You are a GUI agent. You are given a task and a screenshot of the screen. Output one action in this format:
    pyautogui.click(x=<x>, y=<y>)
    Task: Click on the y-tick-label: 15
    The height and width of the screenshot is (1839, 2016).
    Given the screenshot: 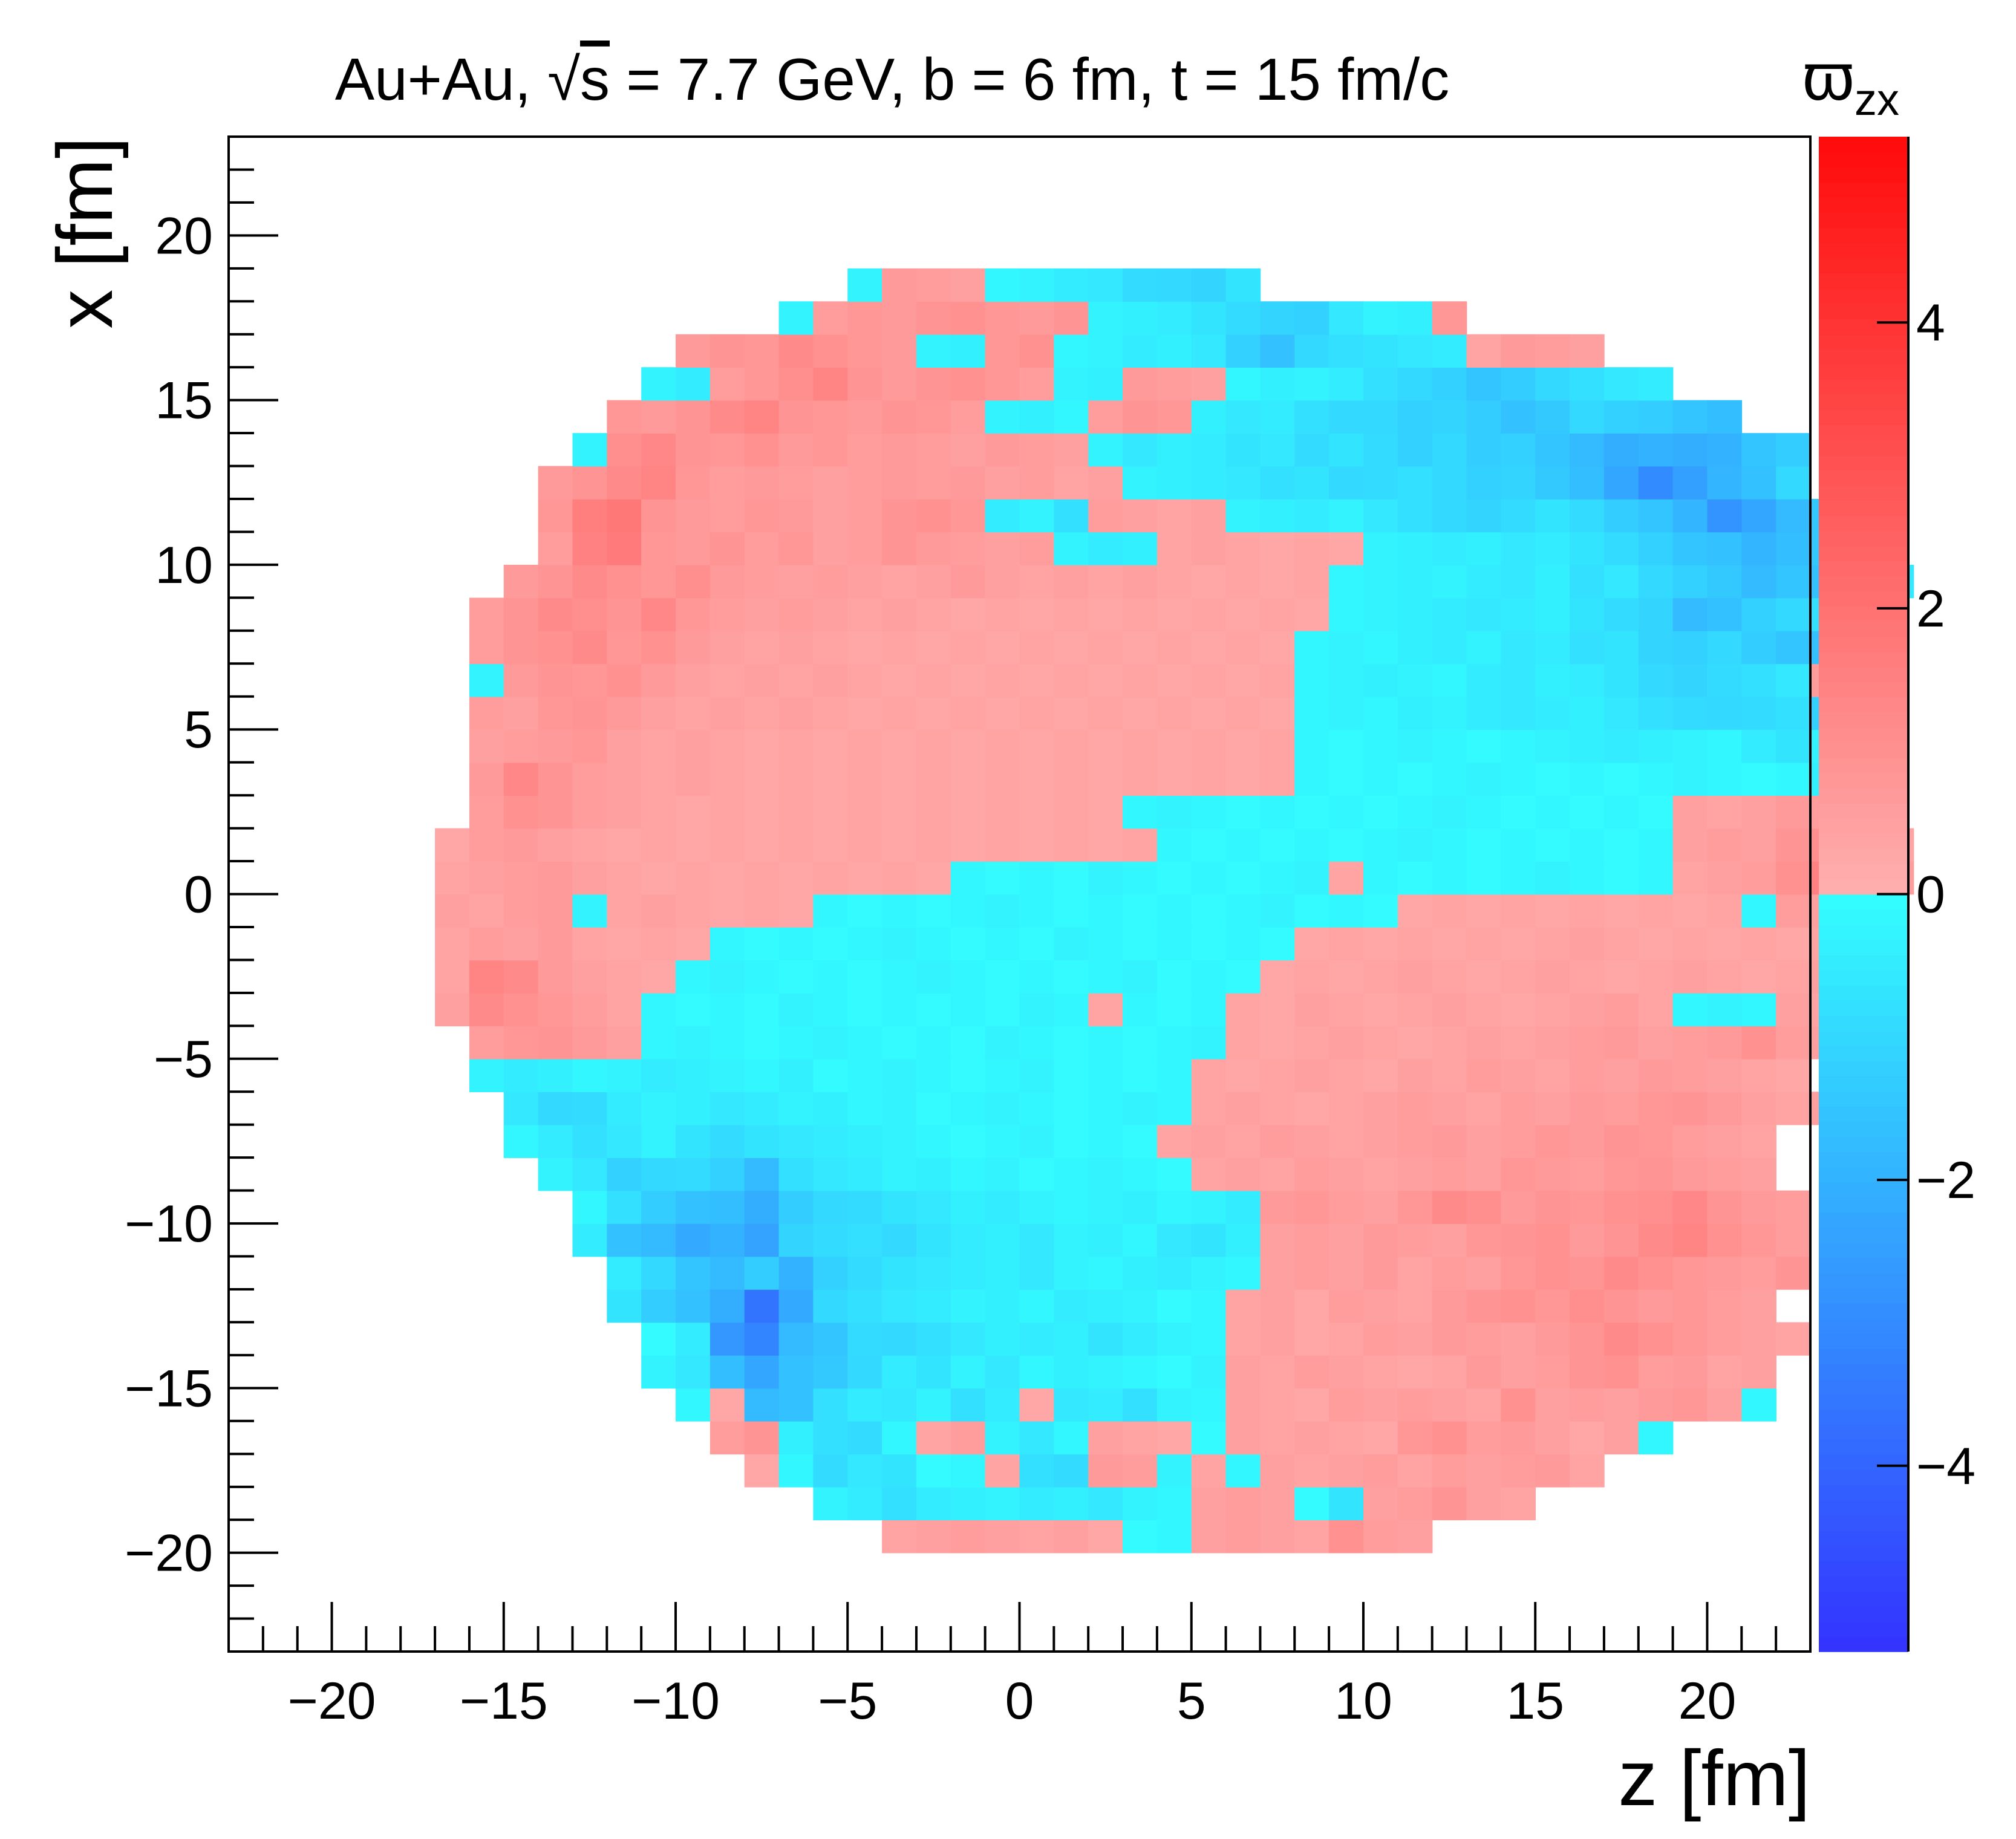 What is the action you would take?
    pyautogui.click(x=184, y=401)
    